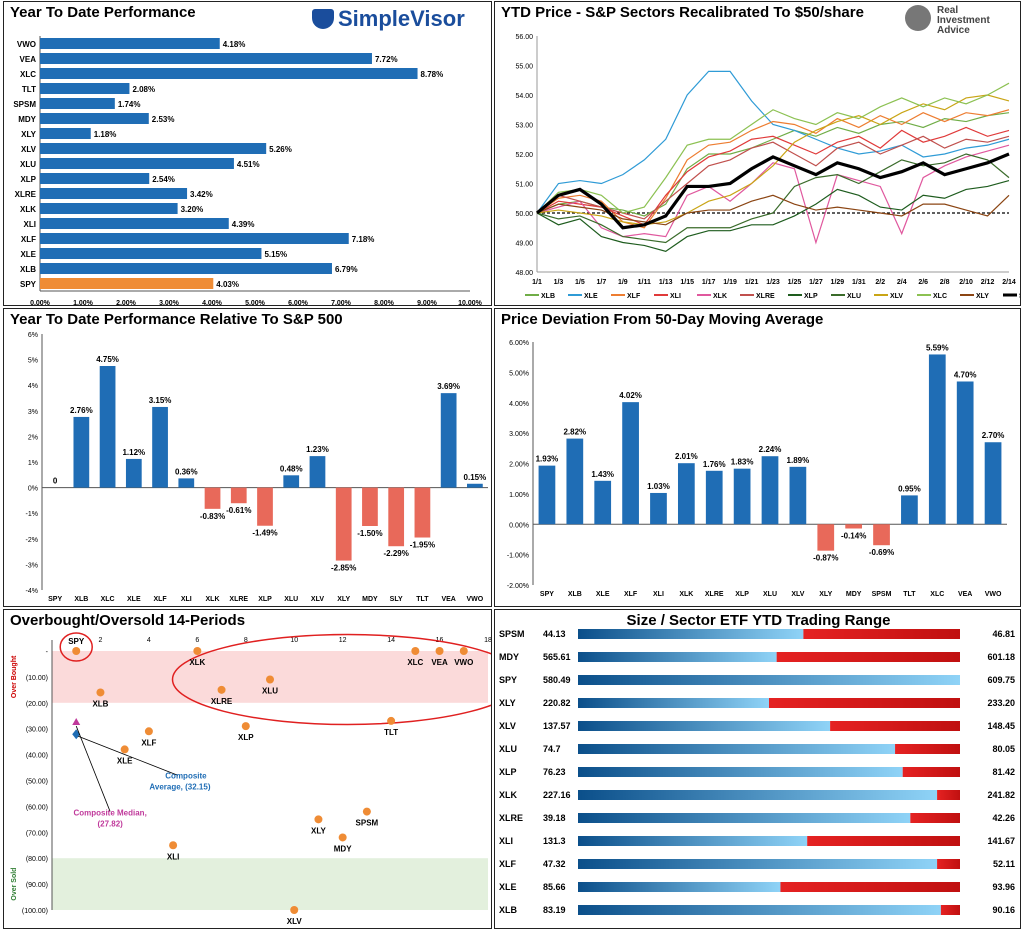  I want to click on tick-label: 0%, so click(33, 489).